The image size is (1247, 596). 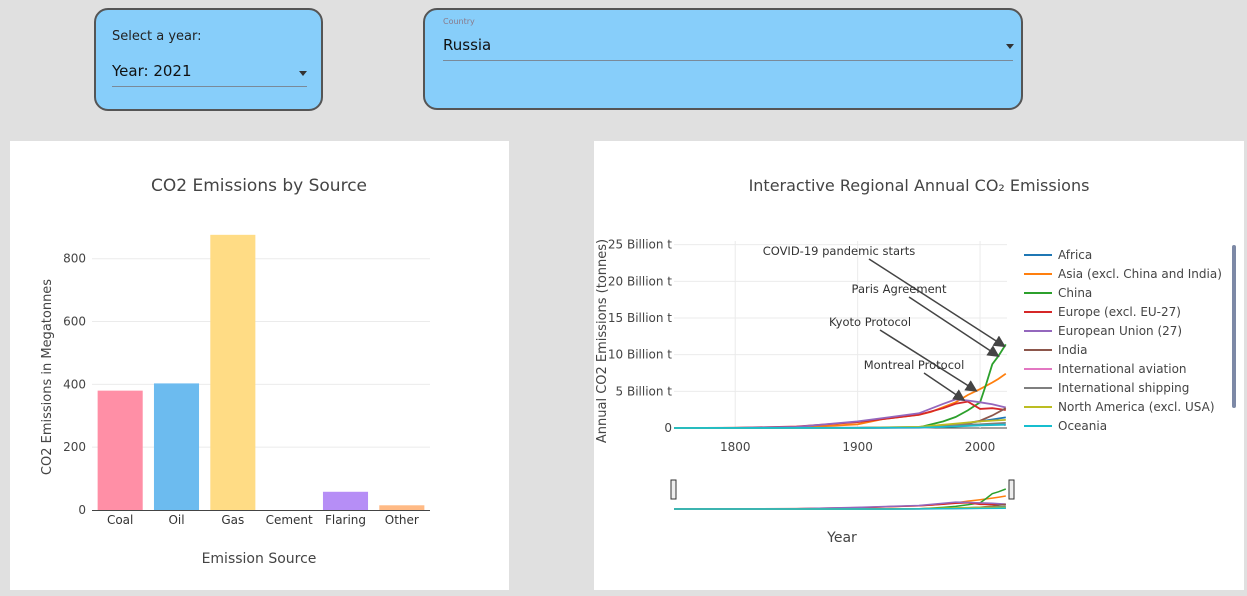 I want to click on source-chart-y-label: CO2 Emissions in Megatonnes, so click(x=47, y=377).